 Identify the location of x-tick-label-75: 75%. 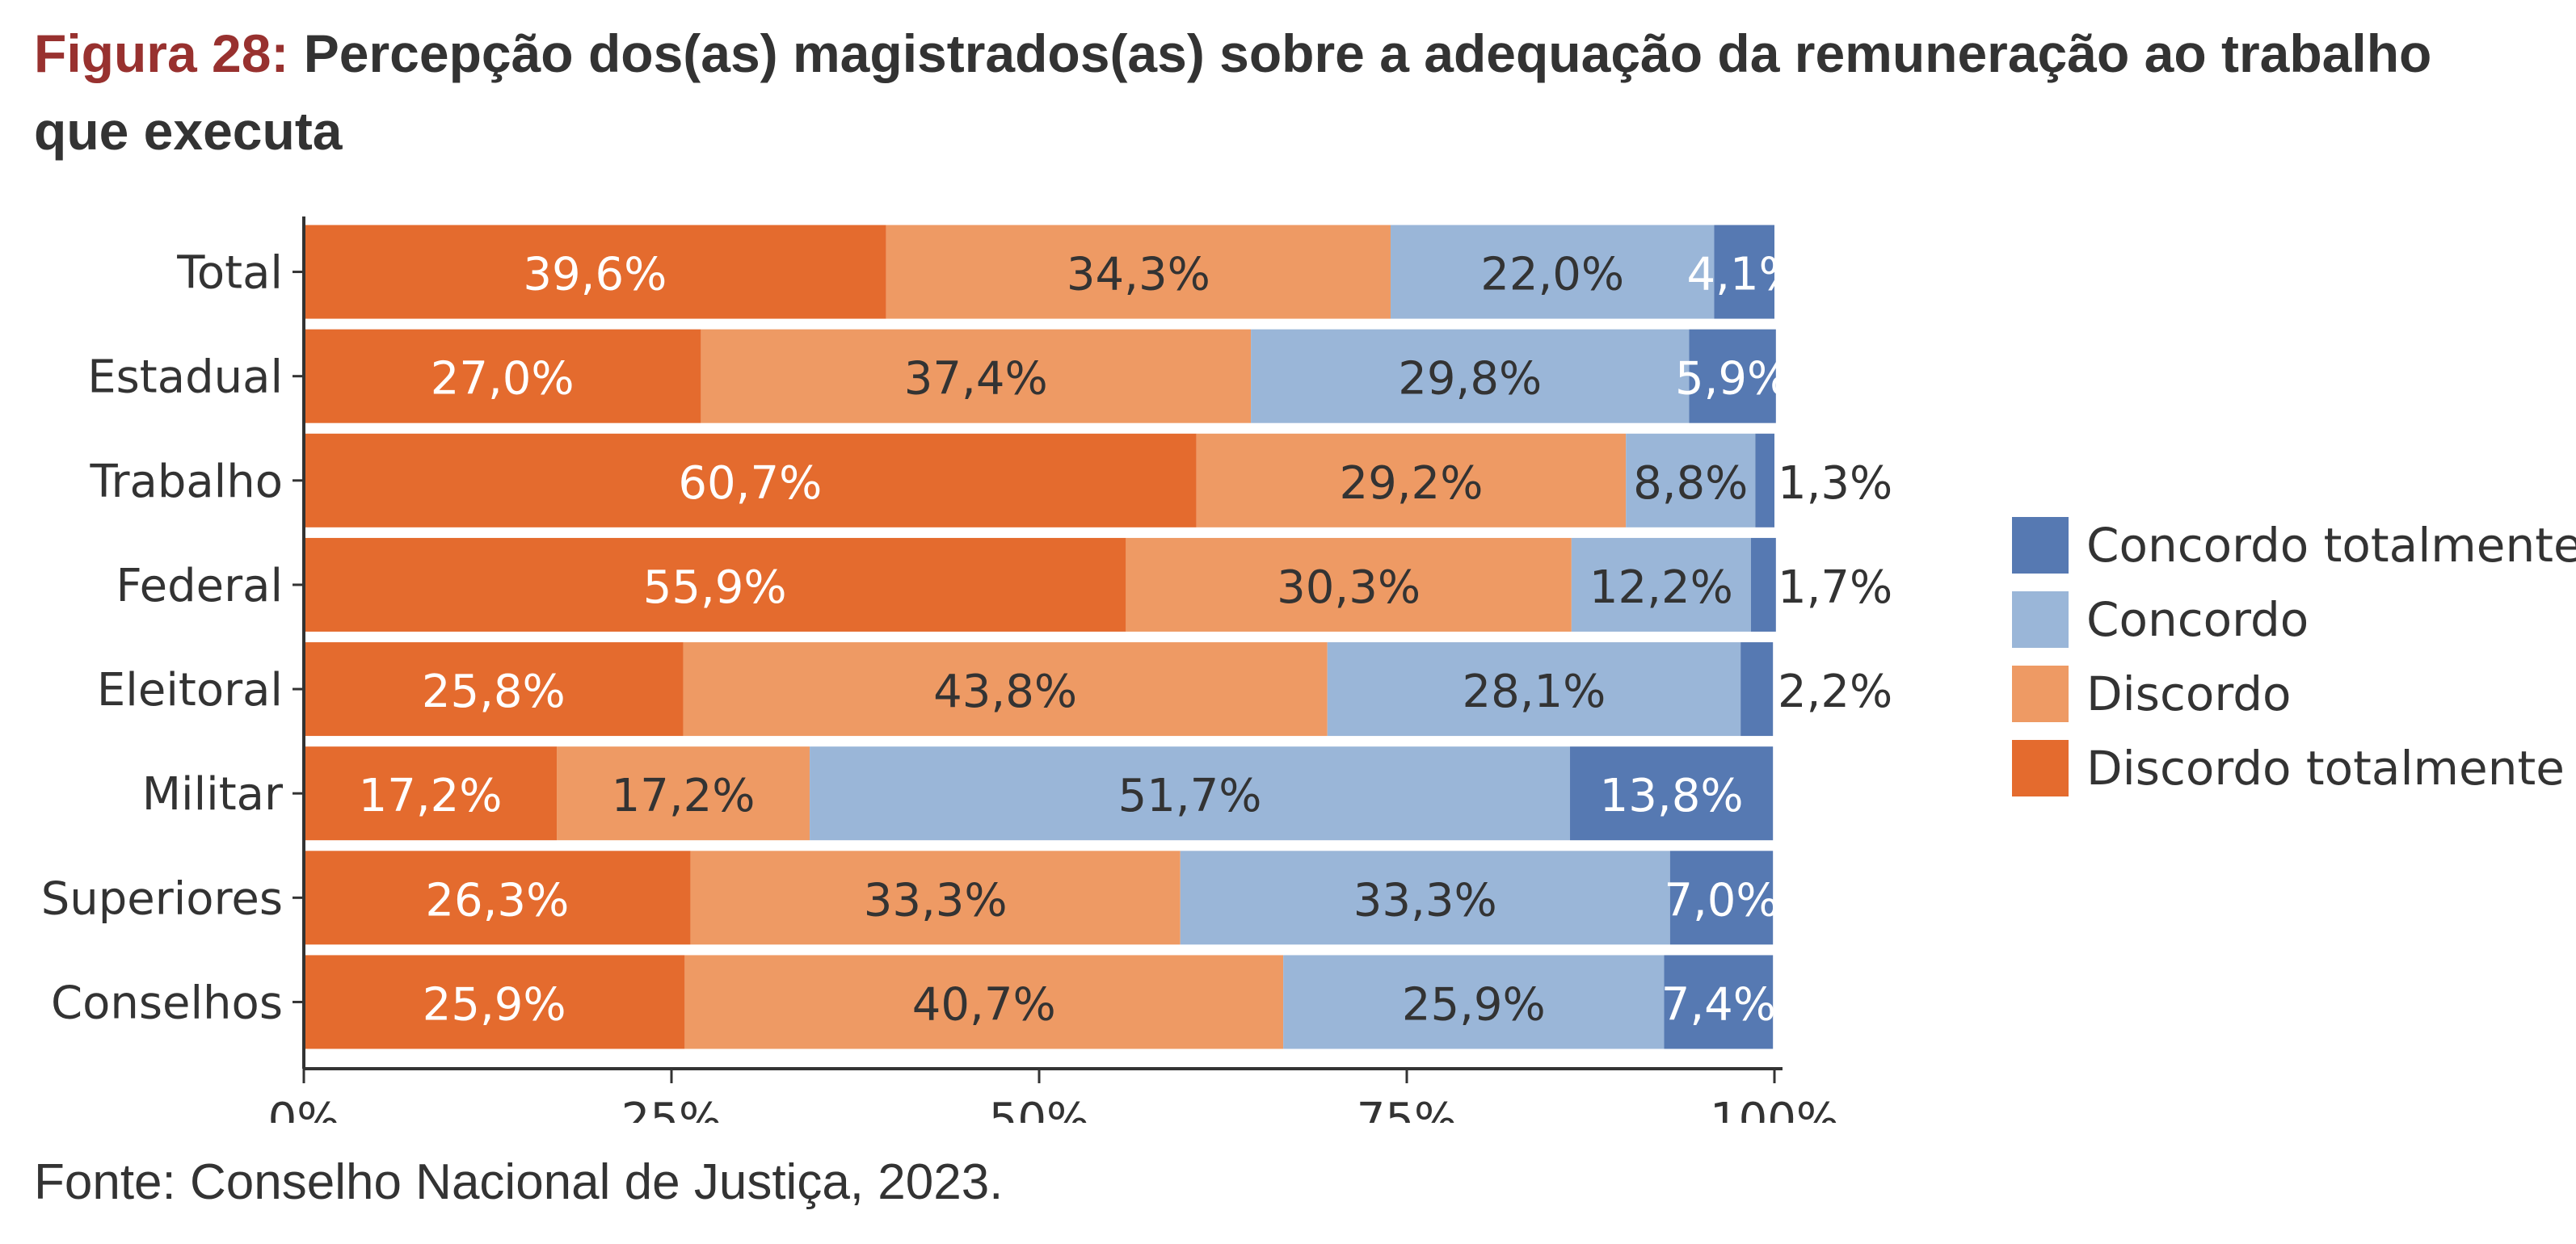
(1407, 1108).